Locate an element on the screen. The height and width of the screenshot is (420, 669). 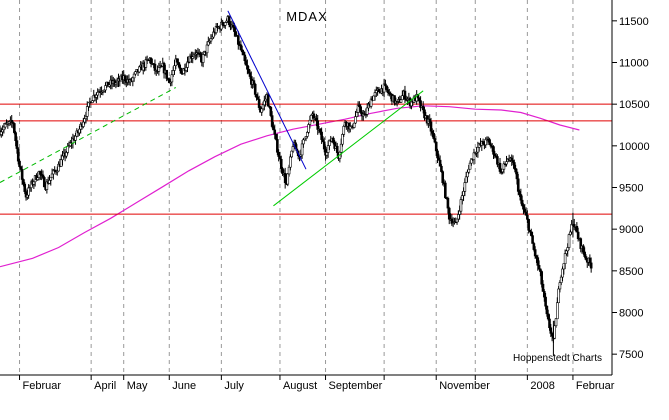
y-tick-label: 8000 is located at coordinates (631, 314).